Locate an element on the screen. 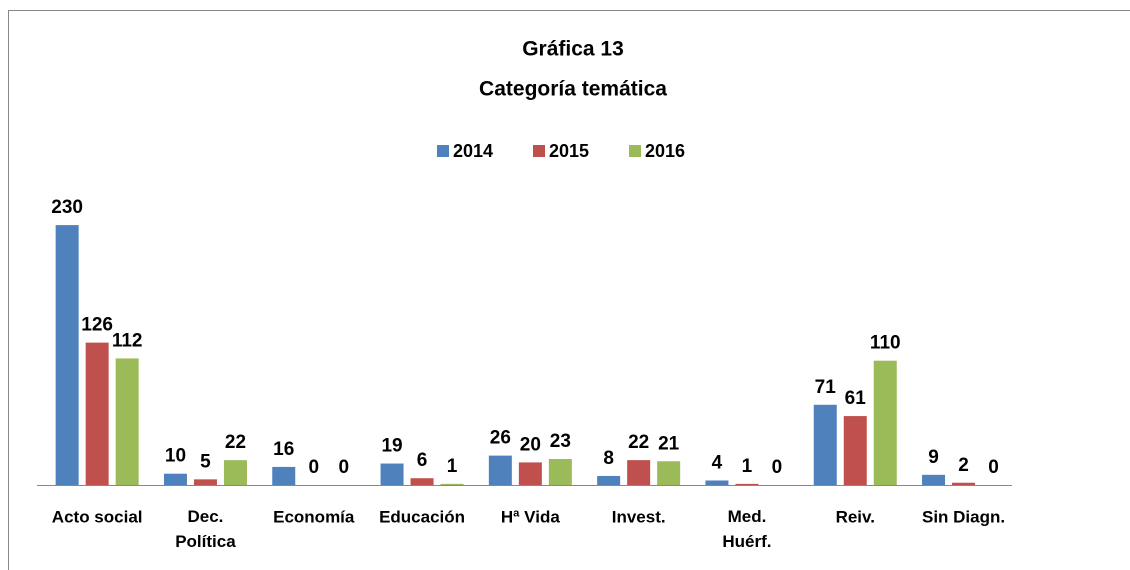 The image size is (1130, 570). chart-title: Gráfica 13 is located at coordinates (573, 49).